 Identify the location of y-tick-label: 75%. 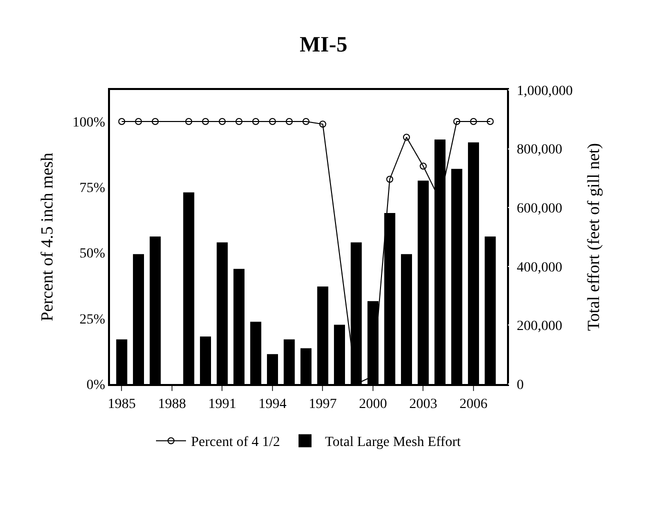
(93, 188).